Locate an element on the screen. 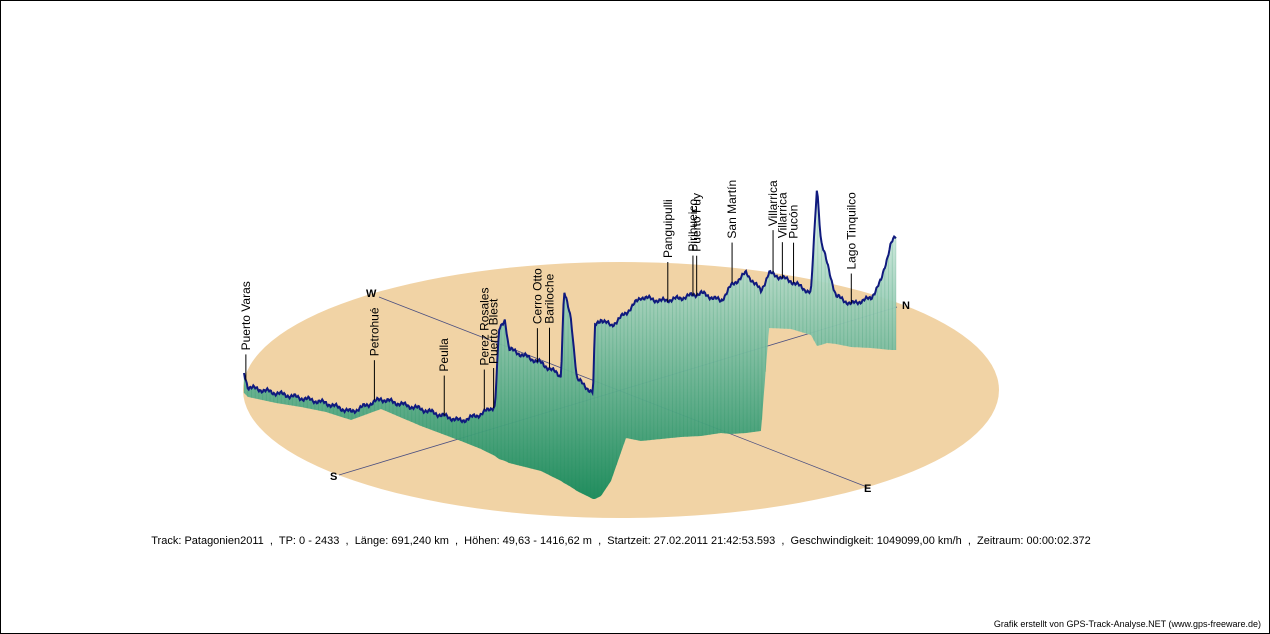  waypoint-1: Puerto Varas is located at coordinates (246, 331).